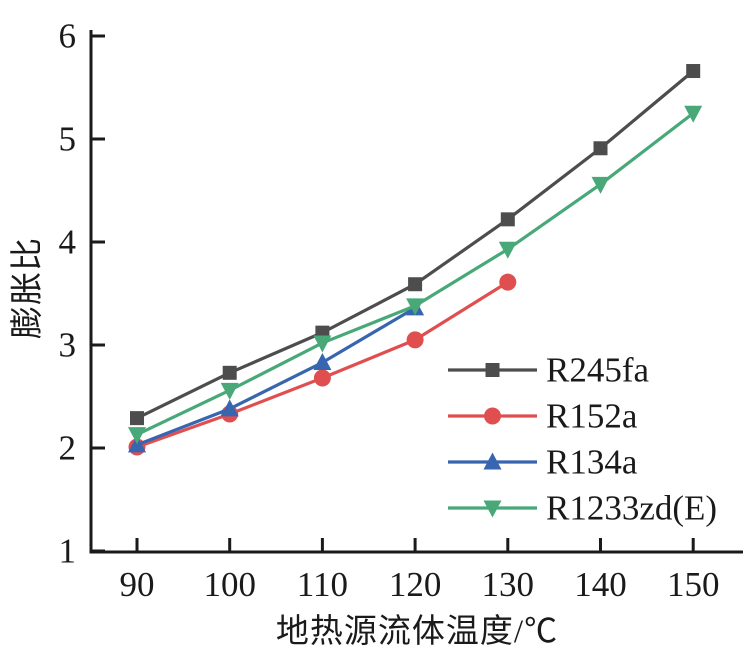 This screenshot has width=747, height=653. What do you see at coordinates (417, 632) in the screenshot?
I see `x-axis-label: 地热源流体温度/℃` at bounding box center [417, 632].